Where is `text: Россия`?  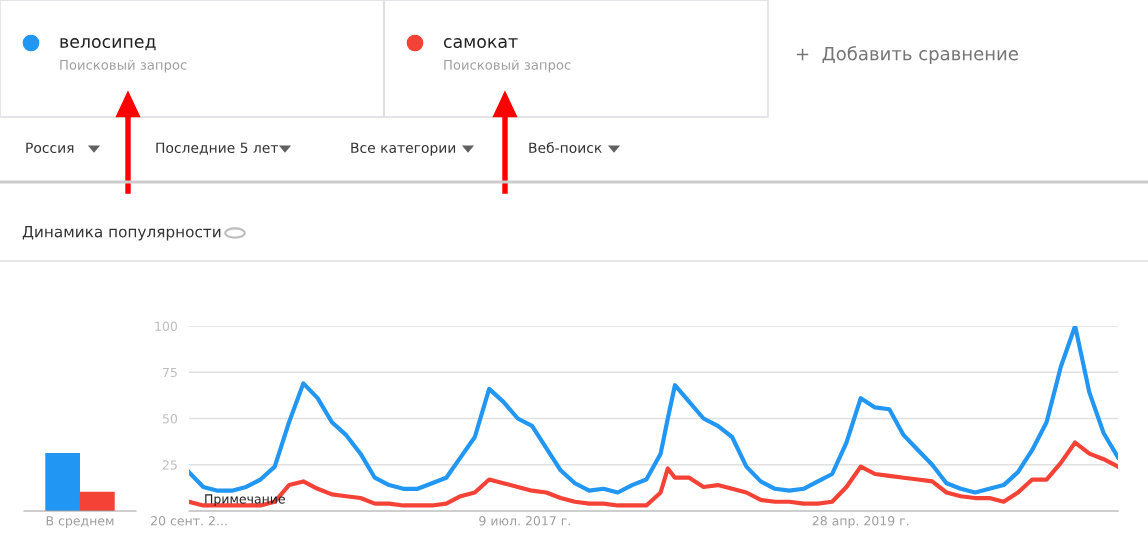
text: Россия is located at coordinates (50, 148).